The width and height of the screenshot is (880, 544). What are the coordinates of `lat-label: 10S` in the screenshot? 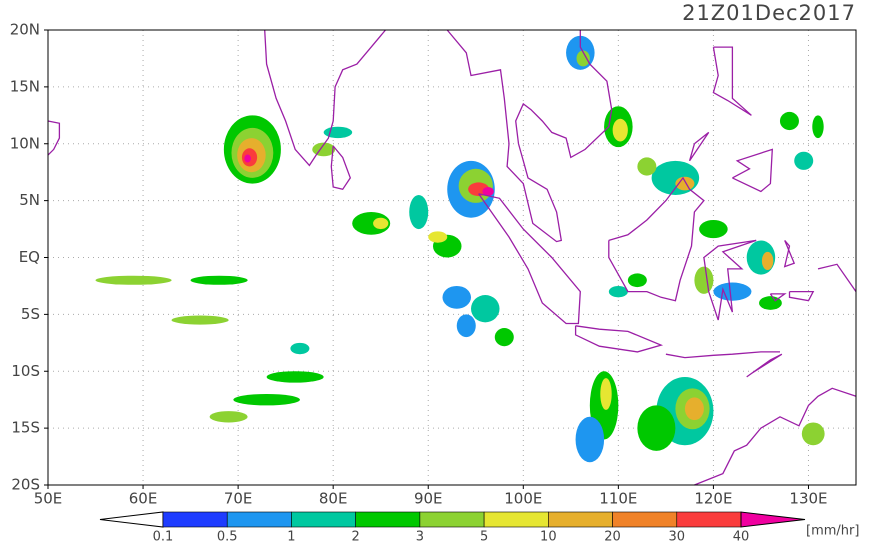 It's located at (25, 371).